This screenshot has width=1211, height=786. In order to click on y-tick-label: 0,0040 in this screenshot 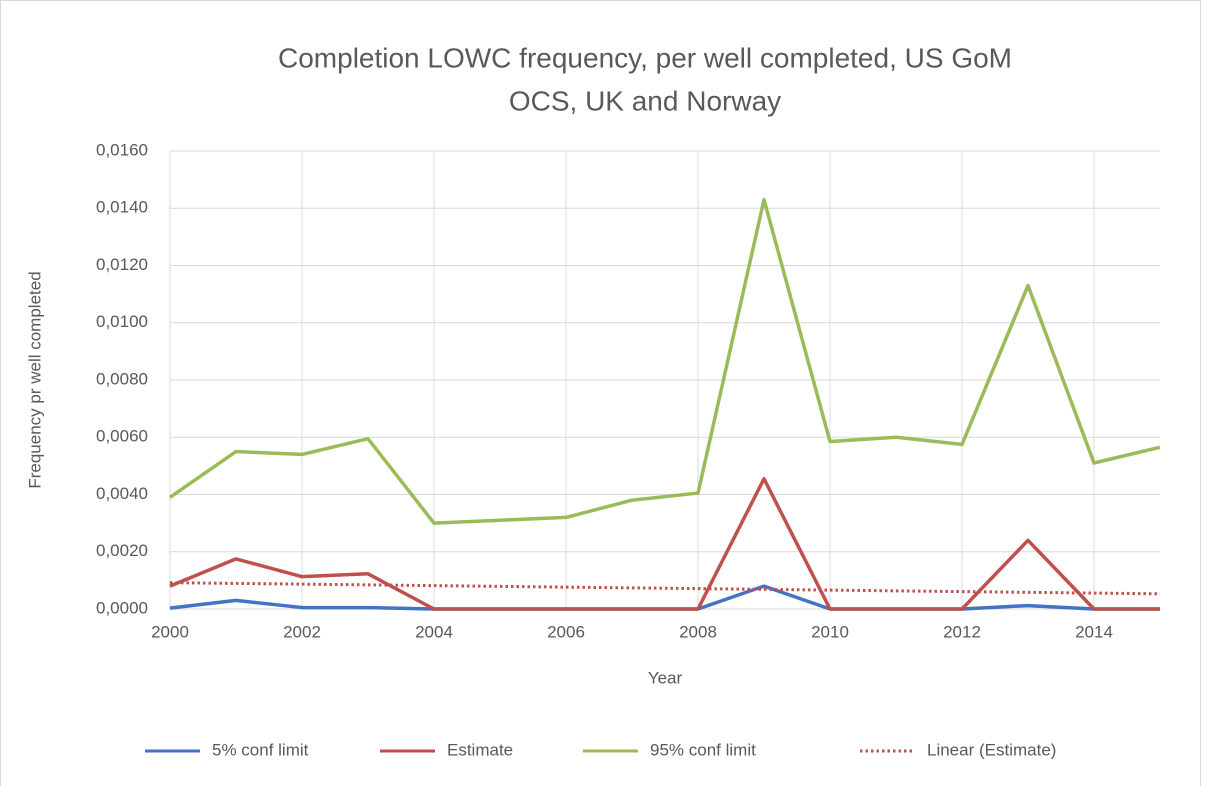, I will do `click(122, 493)`.